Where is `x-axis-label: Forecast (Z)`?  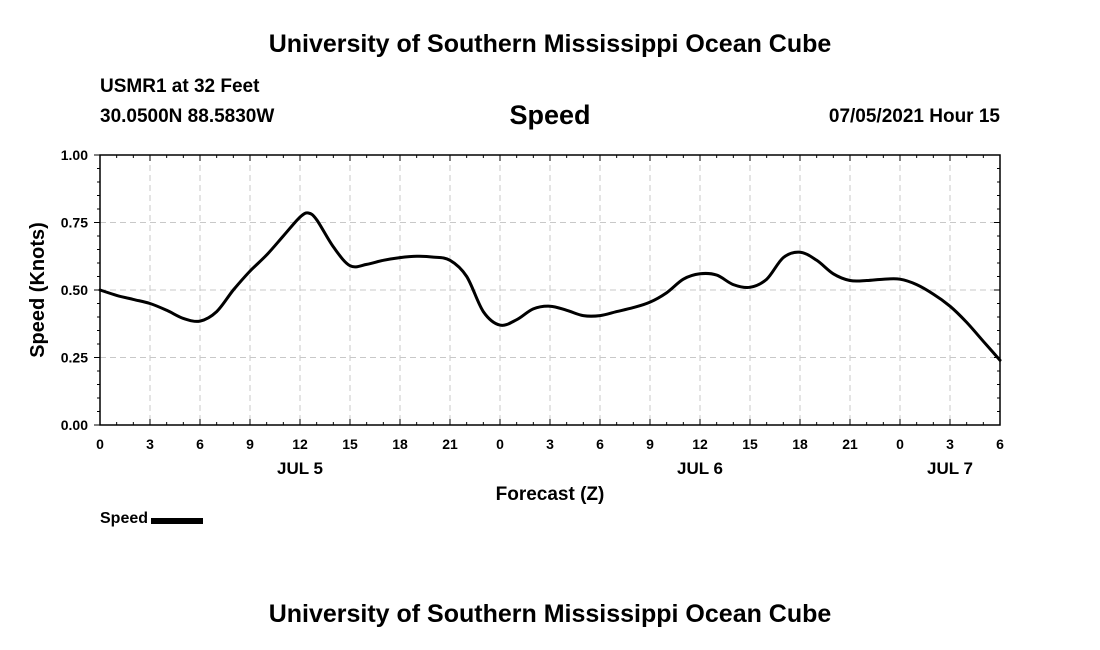
x-axis-label: Forecast (Z) is located at coordinates (550, 494).